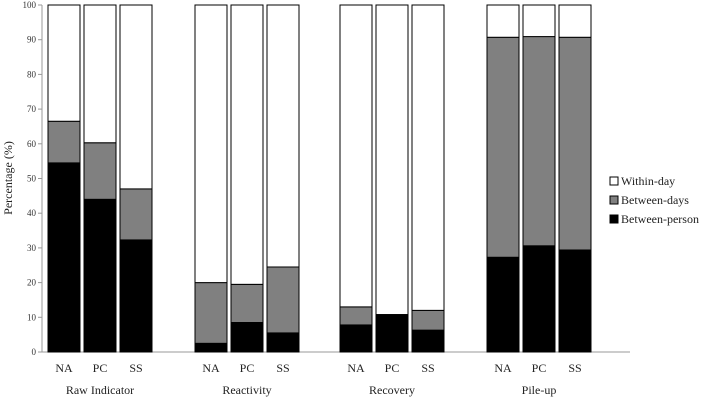 This screenshot has width=709, height=400. What do you see at coordinates (32, 283) in the screenshot?
I see `y-tick-label: 20` at bounding box center [32, 283].